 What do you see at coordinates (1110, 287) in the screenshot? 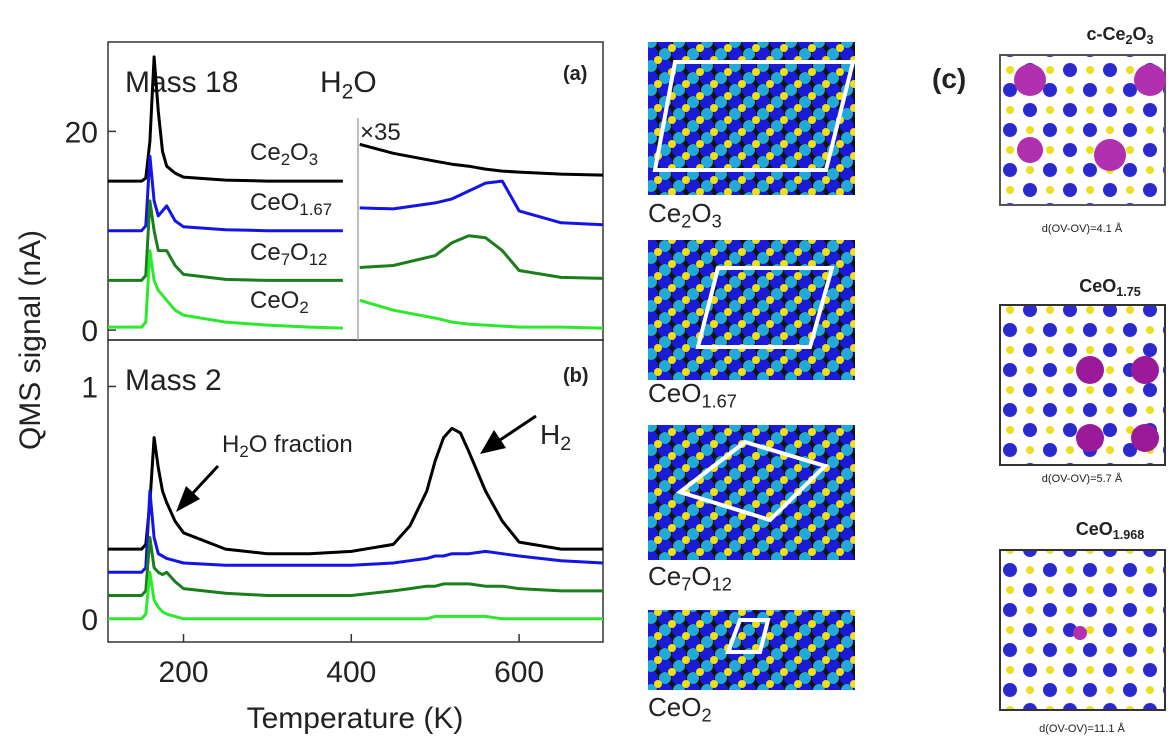
I see `structure-title: CeO1.75` at bounding box center [1110, 287].